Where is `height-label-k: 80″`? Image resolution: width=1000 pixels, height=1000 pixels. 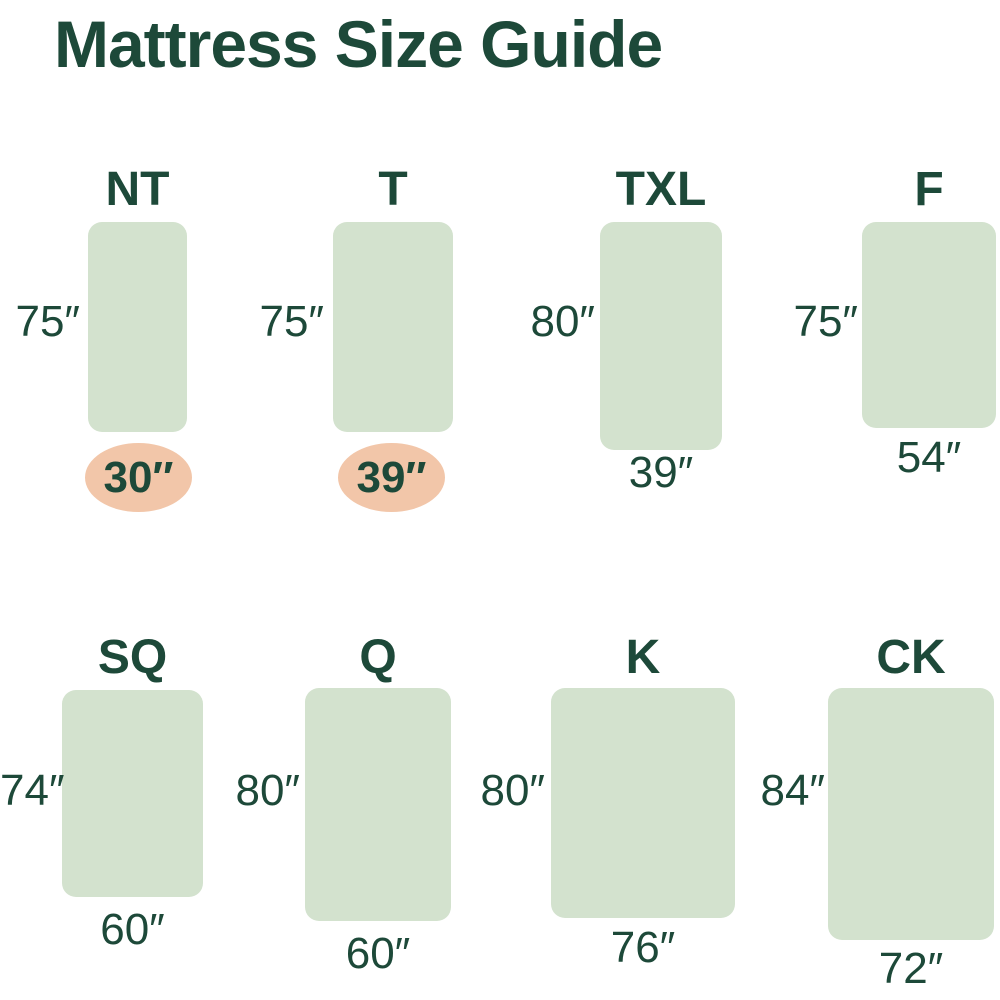 height-label-k: 80″ is located at coordinates (512, 790).